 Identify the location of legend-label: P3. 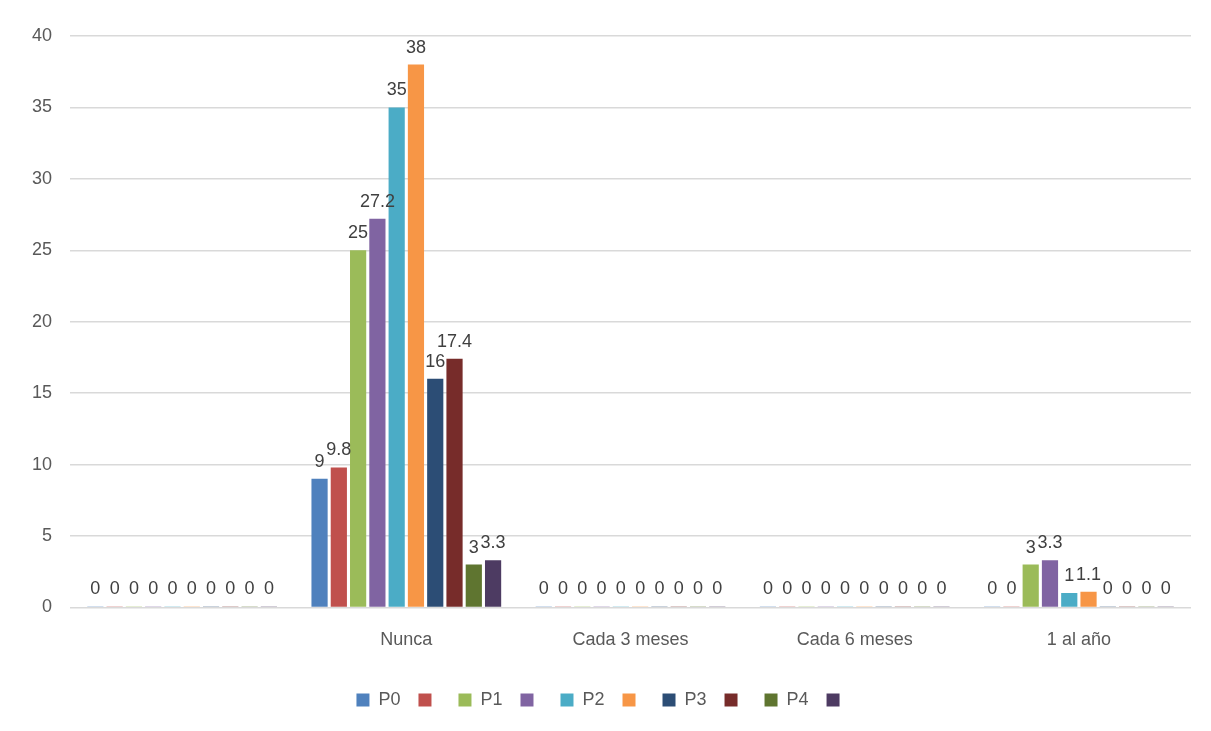
(695, 698).